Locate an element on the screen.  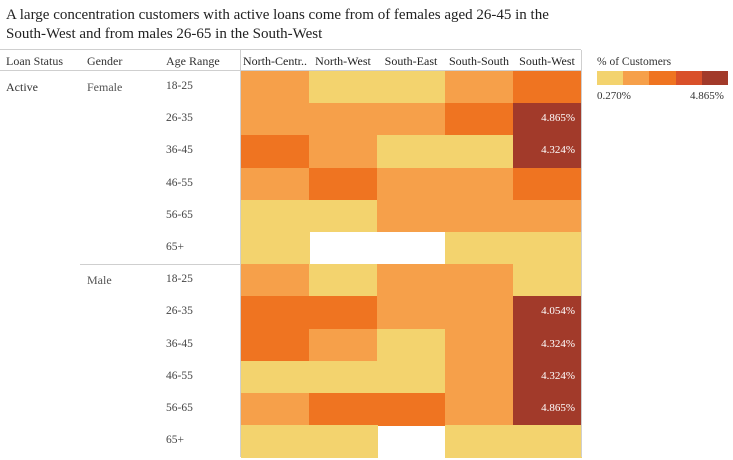
cell-value-label: 4.054% is located at coordinates (558, 311).